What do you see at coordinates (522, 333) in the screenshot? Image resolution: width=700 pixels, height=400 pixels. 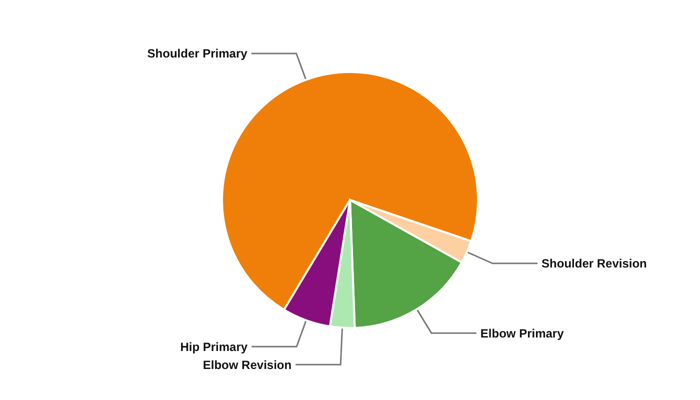 I see `slice-label: Elbow Primary` at bounding box center [522, 333].